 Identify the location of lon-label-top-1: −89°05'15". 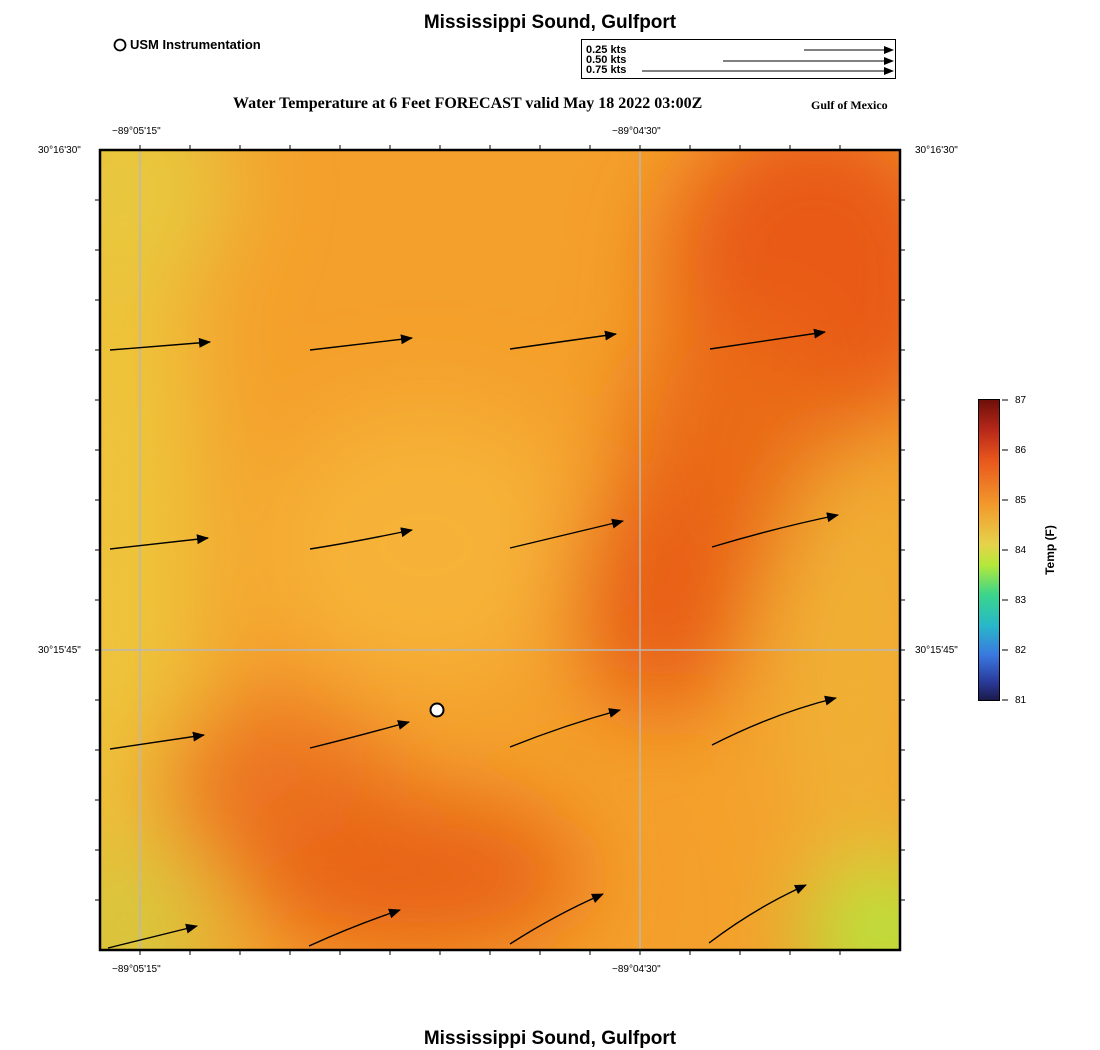
(136, 131).